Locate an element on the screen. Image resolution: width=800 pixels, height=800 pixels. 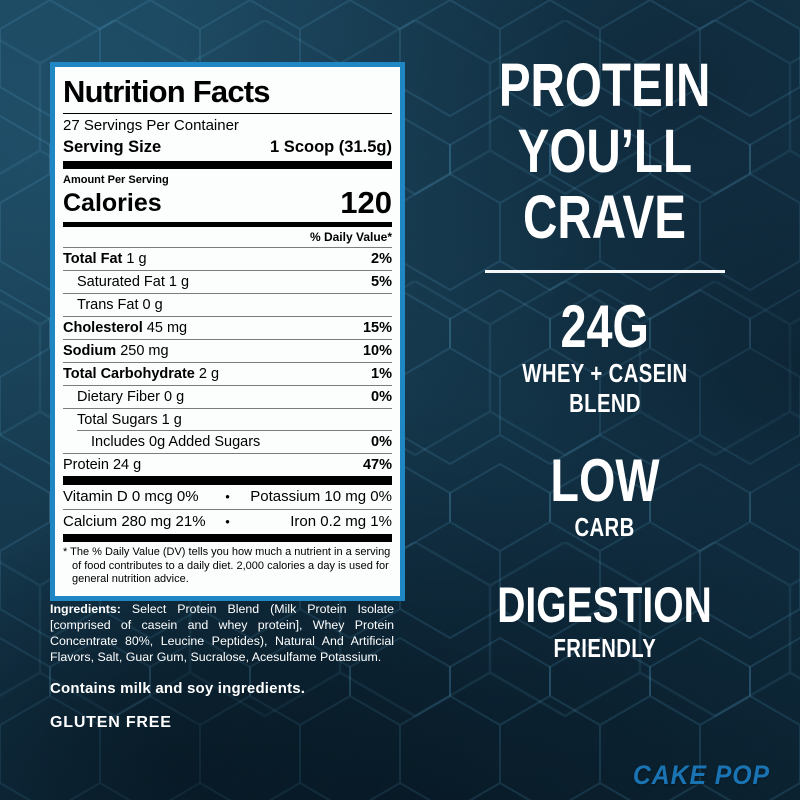
nutrient-row: Trans Fat 0 g is located at coordinates (227, 304).